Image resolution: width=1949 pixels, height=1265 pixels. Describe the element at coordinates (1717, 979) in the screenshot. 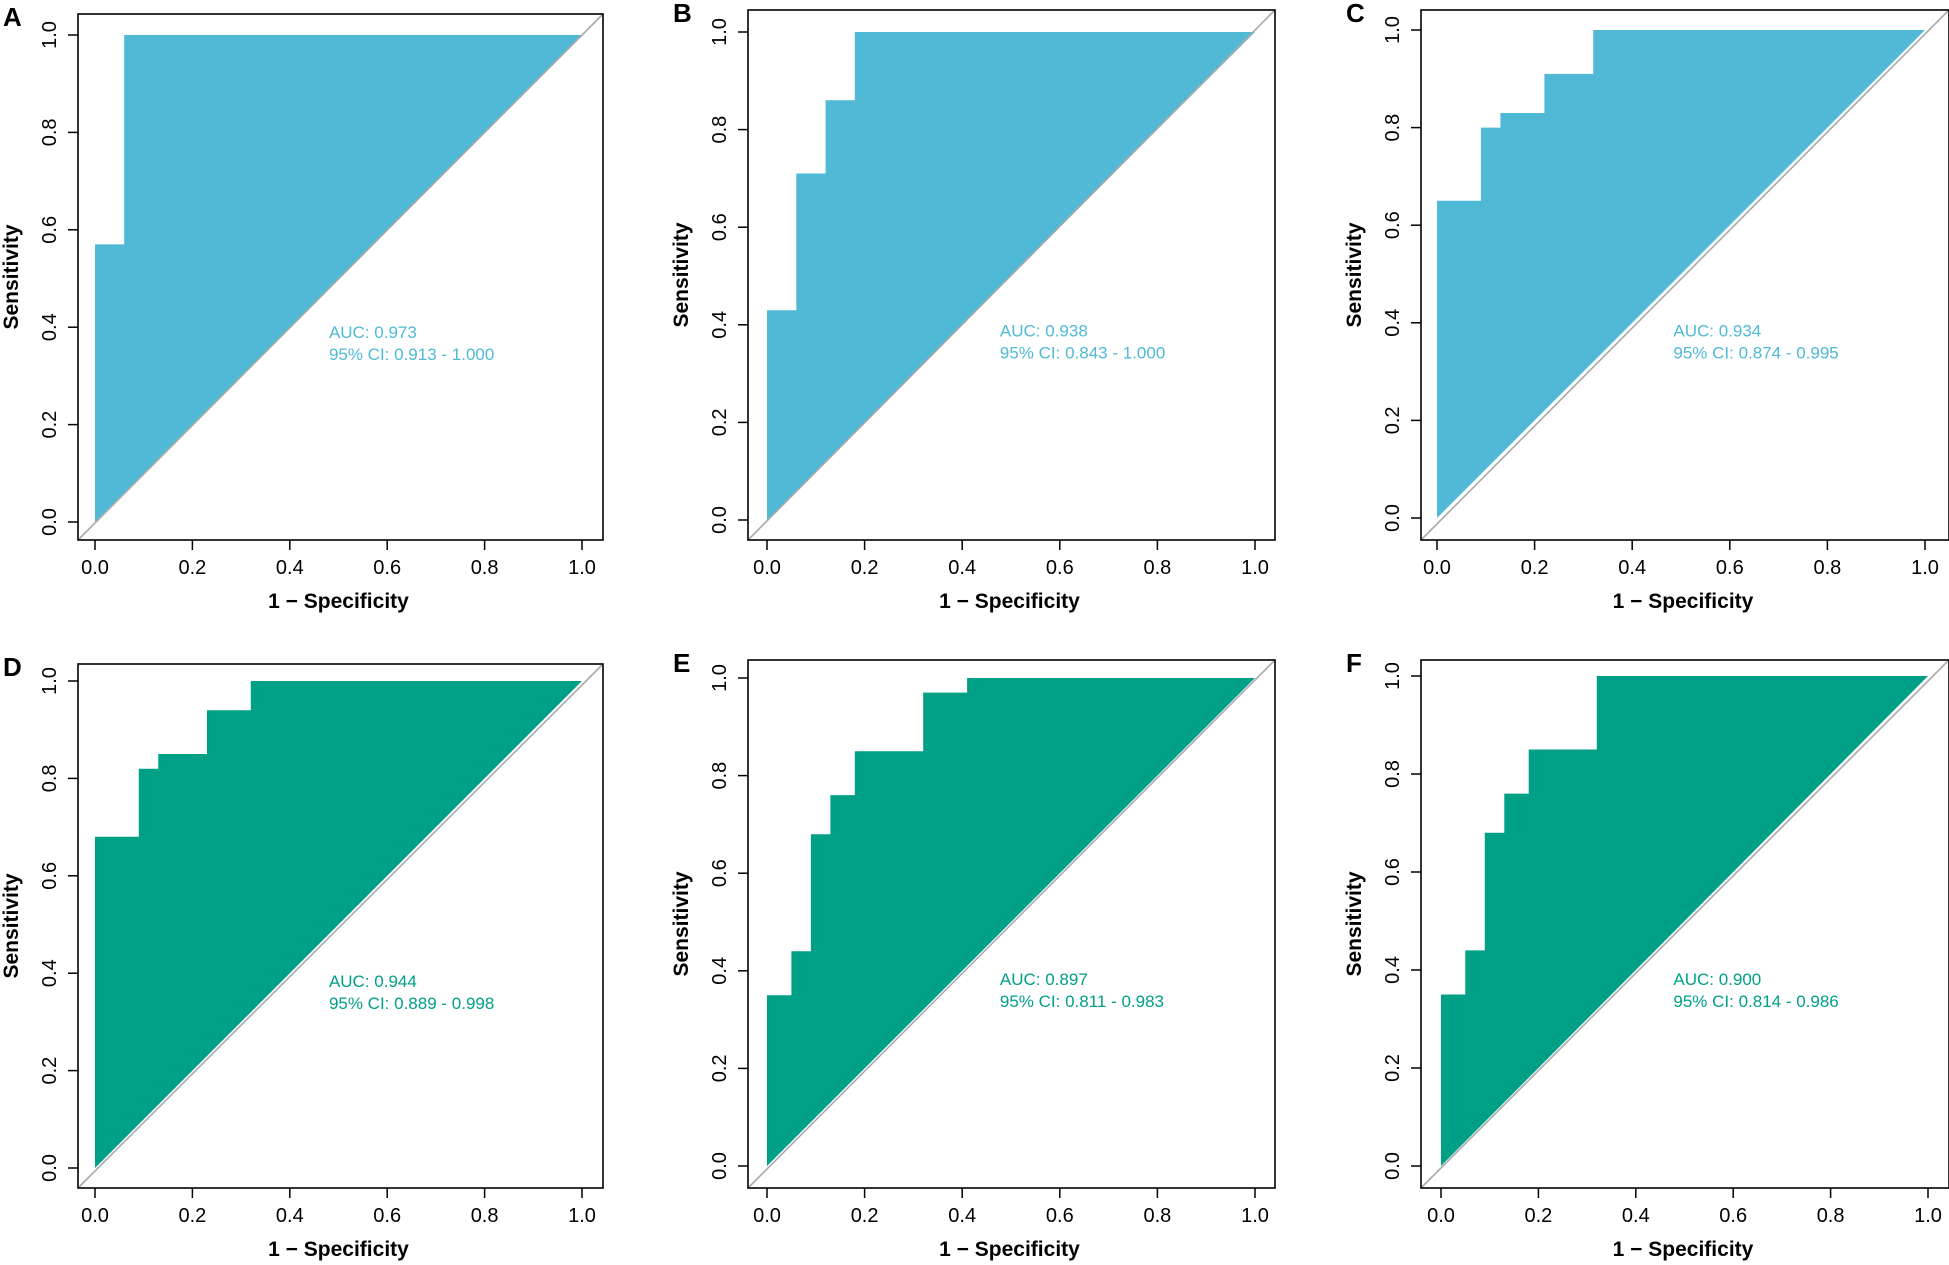

I see `auc-label: AUC: 0.900` at that location.